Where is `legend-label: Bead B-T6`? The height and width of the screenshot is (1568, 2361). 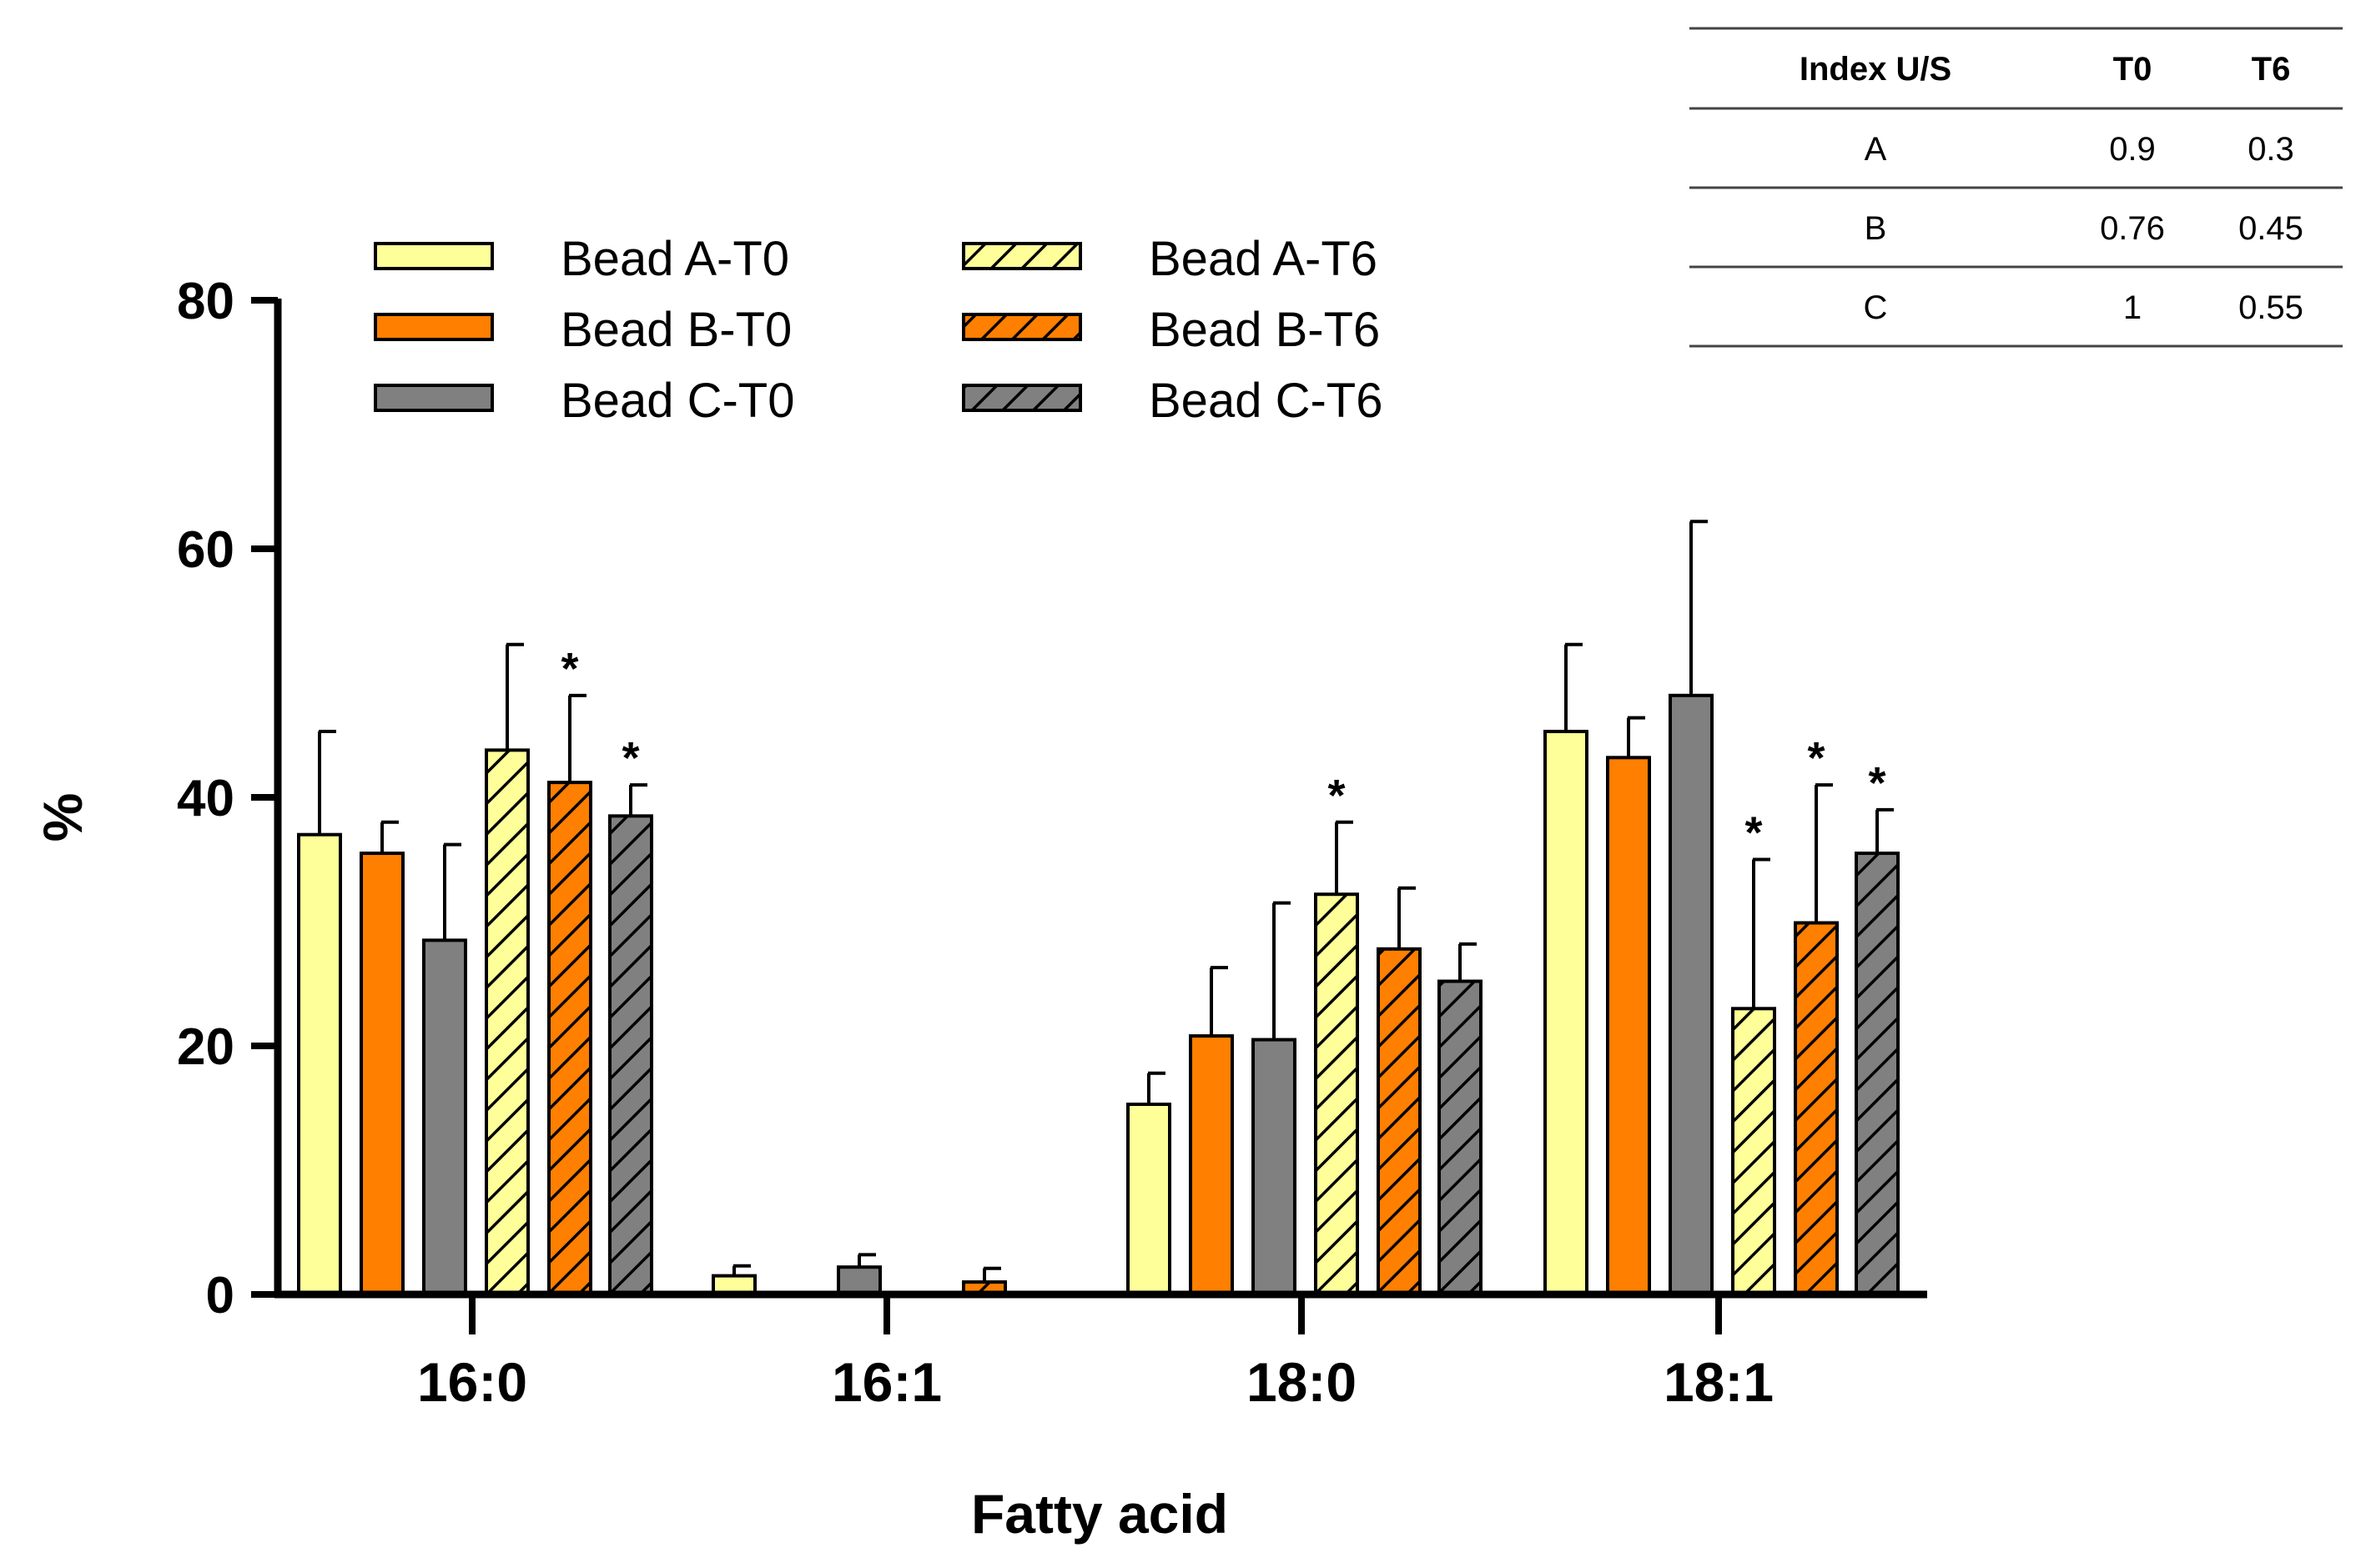
legend-label: Bead B-T6 is located at coordinates (1265, 330).